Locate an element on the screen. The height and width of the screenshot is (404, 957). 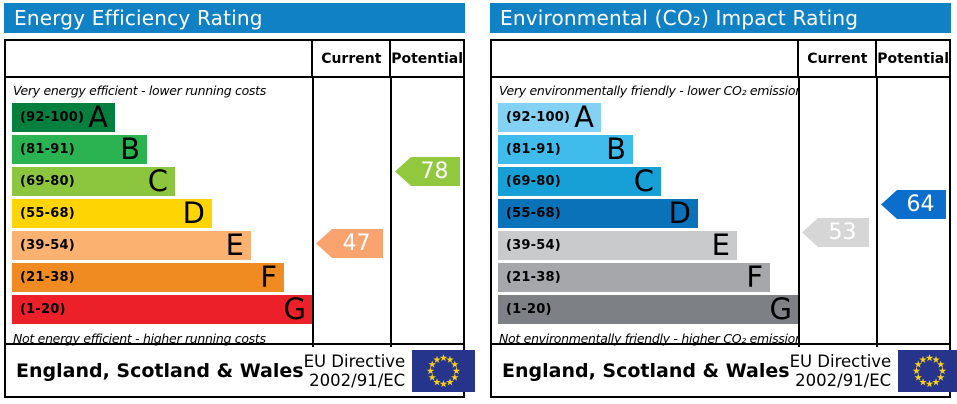
current-rating-value: 53 is located at coordinates (842, 232).